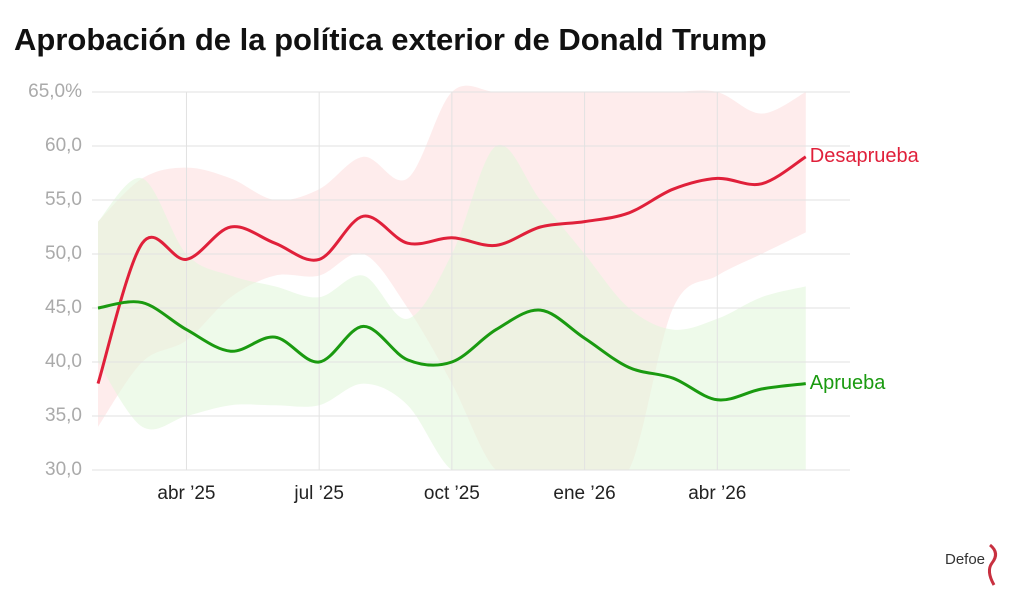 The image size is (1024, 603). Describe the element at coordinates (55, 91) in the screenshot. I see `y-tick-label: 65,0%` at that location.